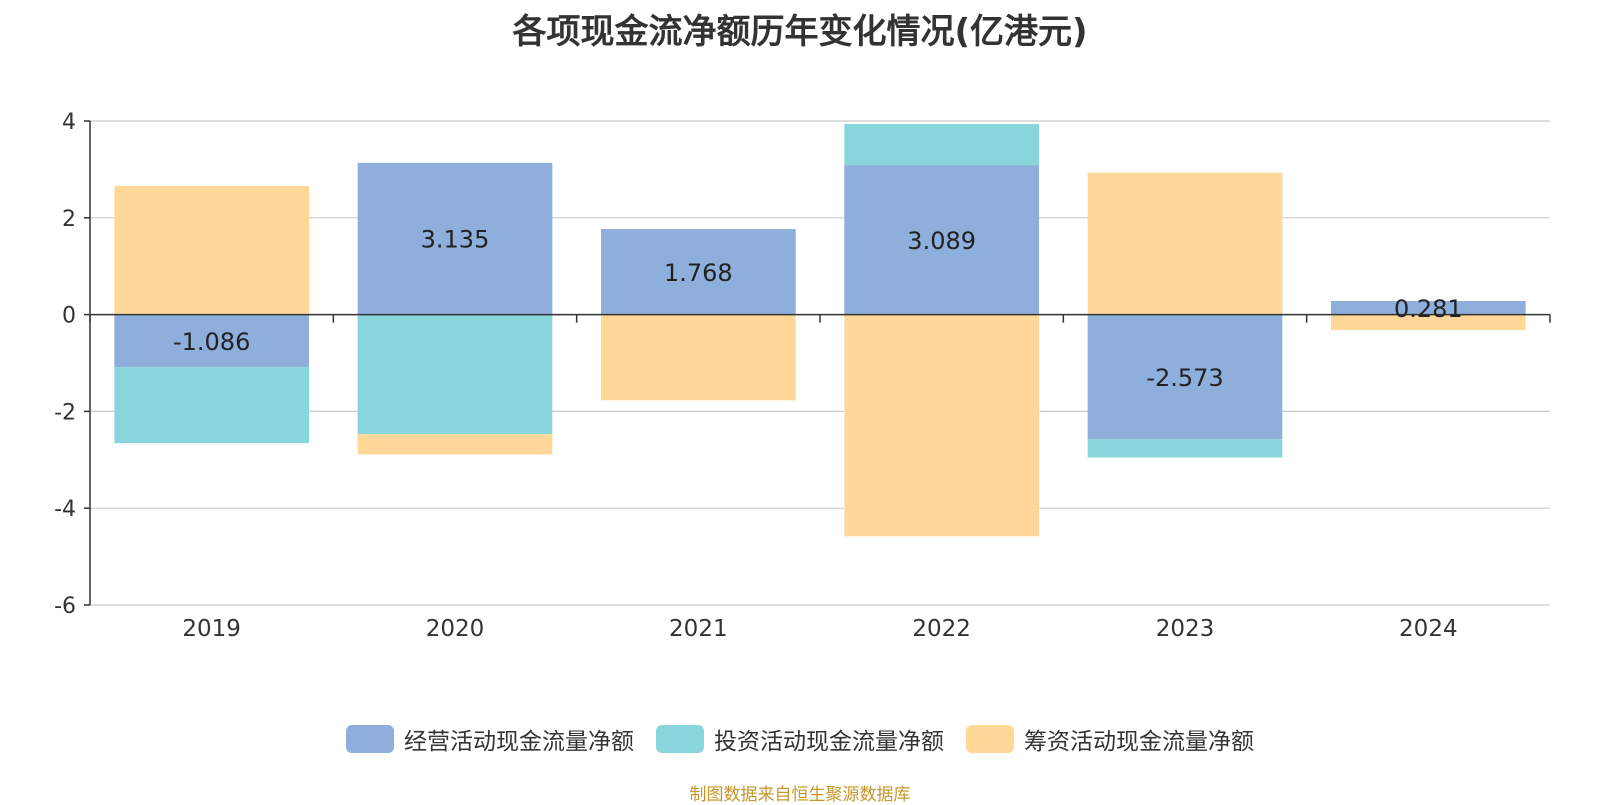 The height and width of the screenshot is (805, 1600). I want to click on legend-item-investing: 投资活动现金流量净额, so click(800, 739).